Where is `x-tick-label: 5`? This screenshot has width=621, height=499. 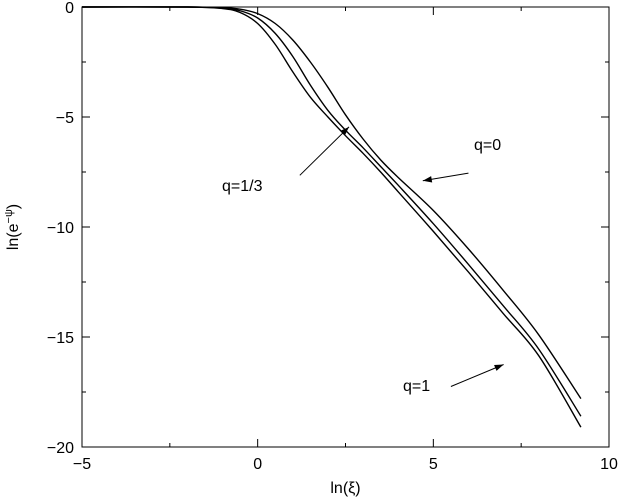 x-tick-label: 5 is located at coordinates (433, 464).